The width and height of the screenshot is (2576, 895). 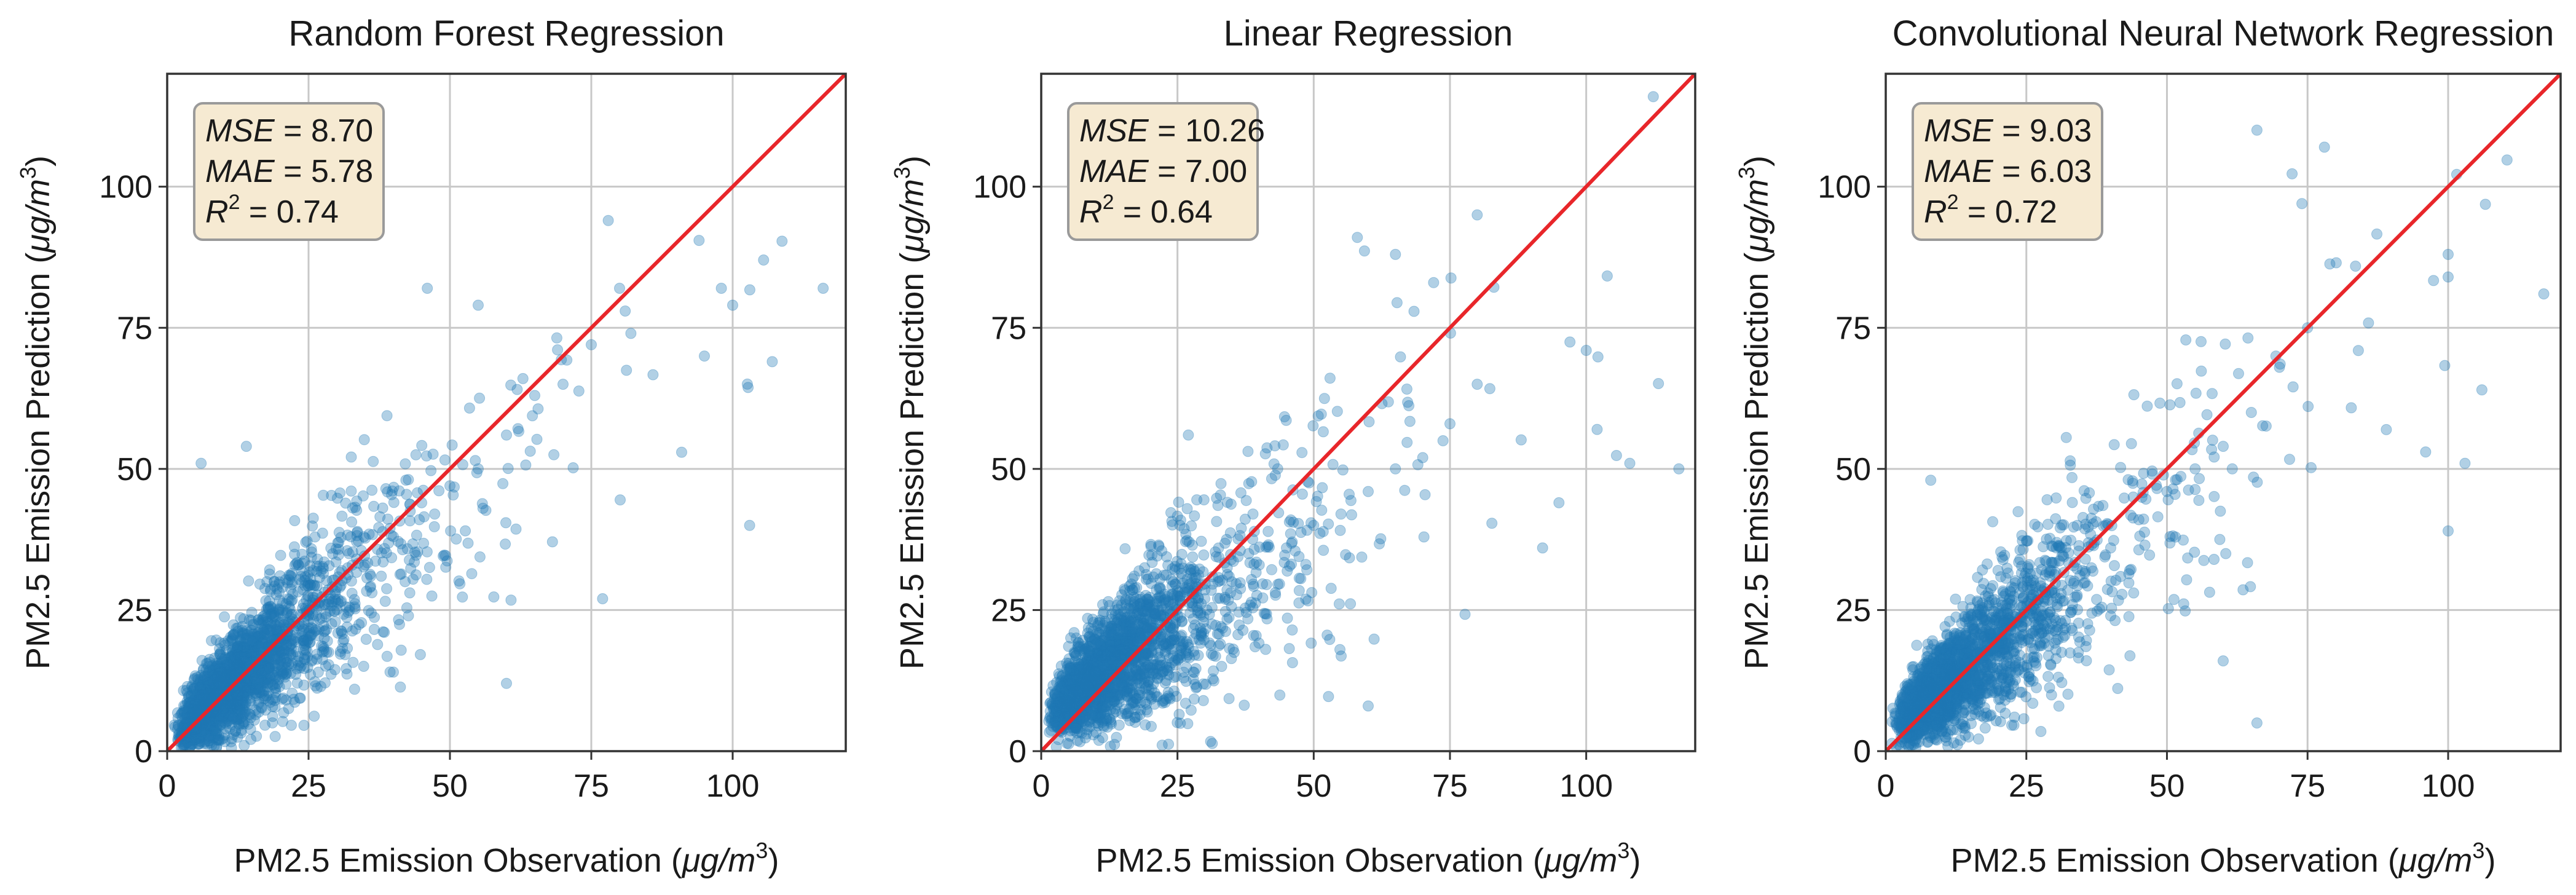 What do you see at coordinates (144, 752) in the screenshot?
I see `y-tick-label: 0` at bounding box center [144, 752].